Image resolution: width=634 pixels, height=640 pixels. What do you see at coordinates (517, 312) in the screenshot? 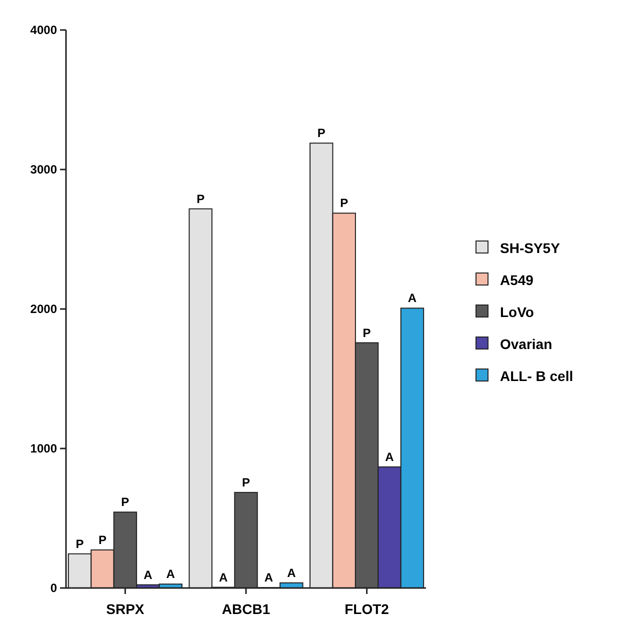
I see `legend-label: LoVo` at bounding box center [517, 312].